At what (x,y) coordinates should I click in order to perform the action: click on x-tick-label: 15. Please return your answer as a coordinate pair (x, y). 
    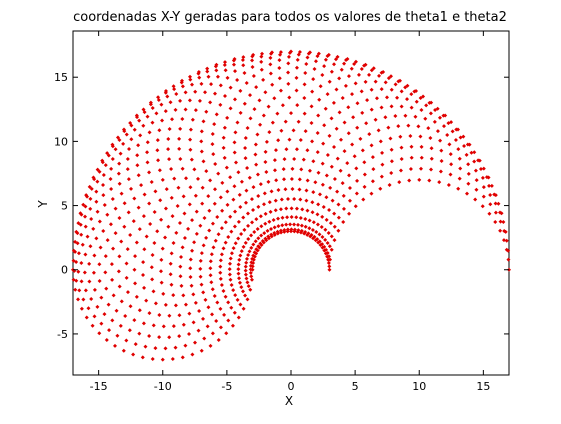
    Looking at the image, I should click on (483, 386).